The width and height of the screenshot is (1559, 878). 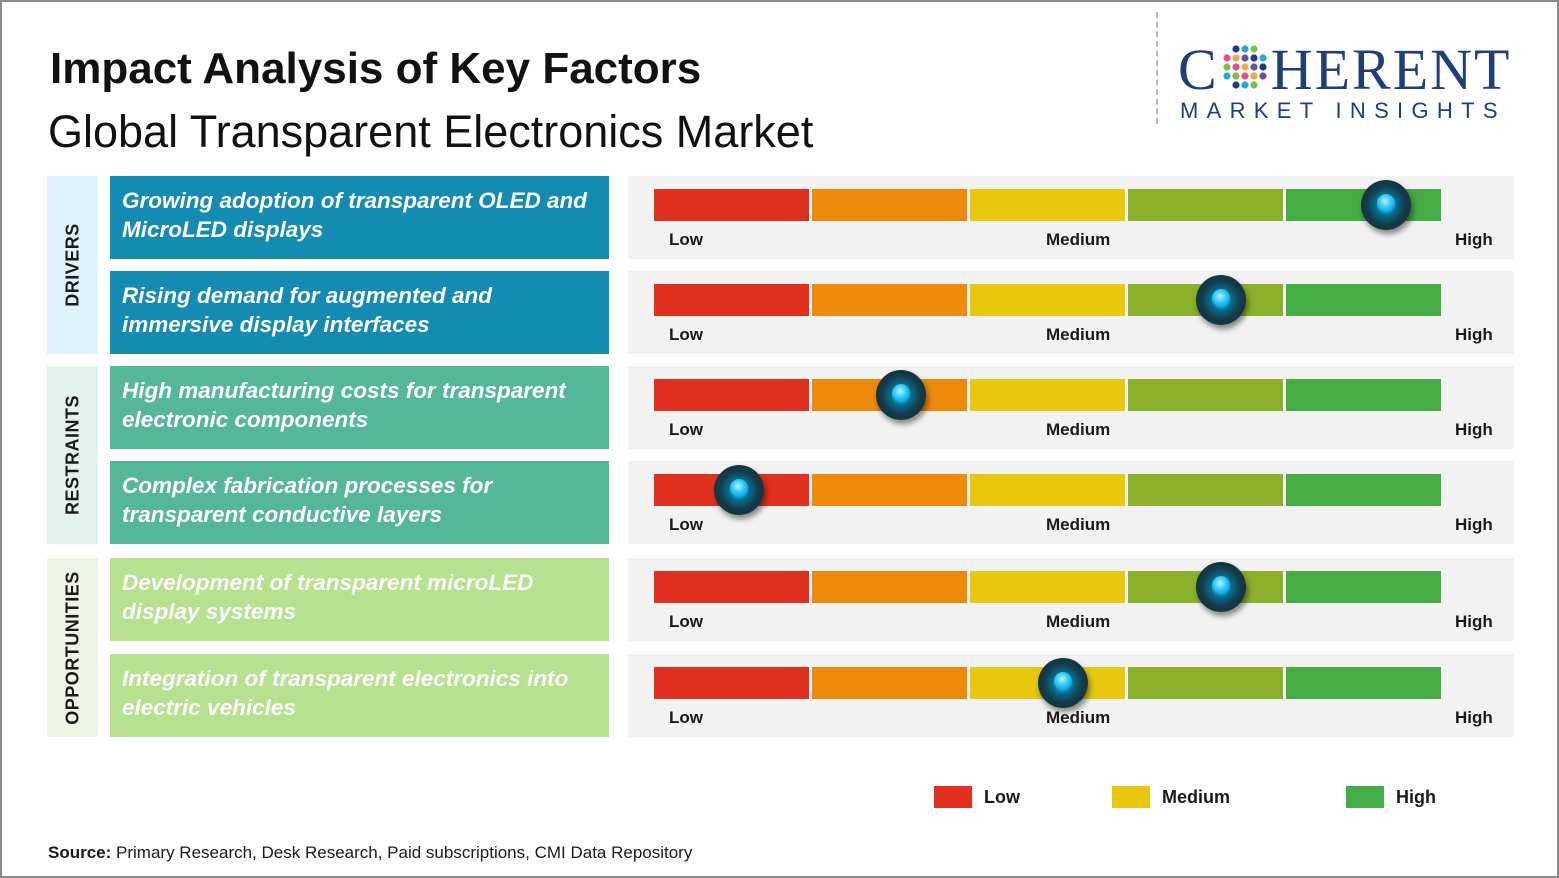 I want to click on logo-wordmark: C HERENT, so click(x=1344, y=70).